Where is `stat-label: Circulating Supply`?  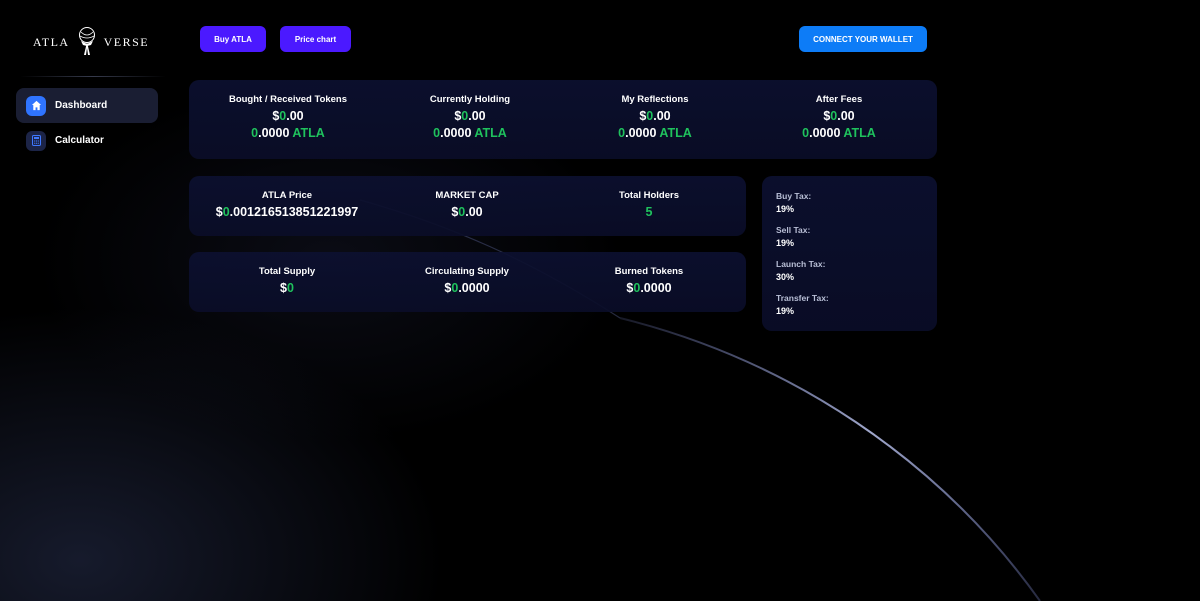 stat-label: Circulating Supply is located at coordinates (467, 271).